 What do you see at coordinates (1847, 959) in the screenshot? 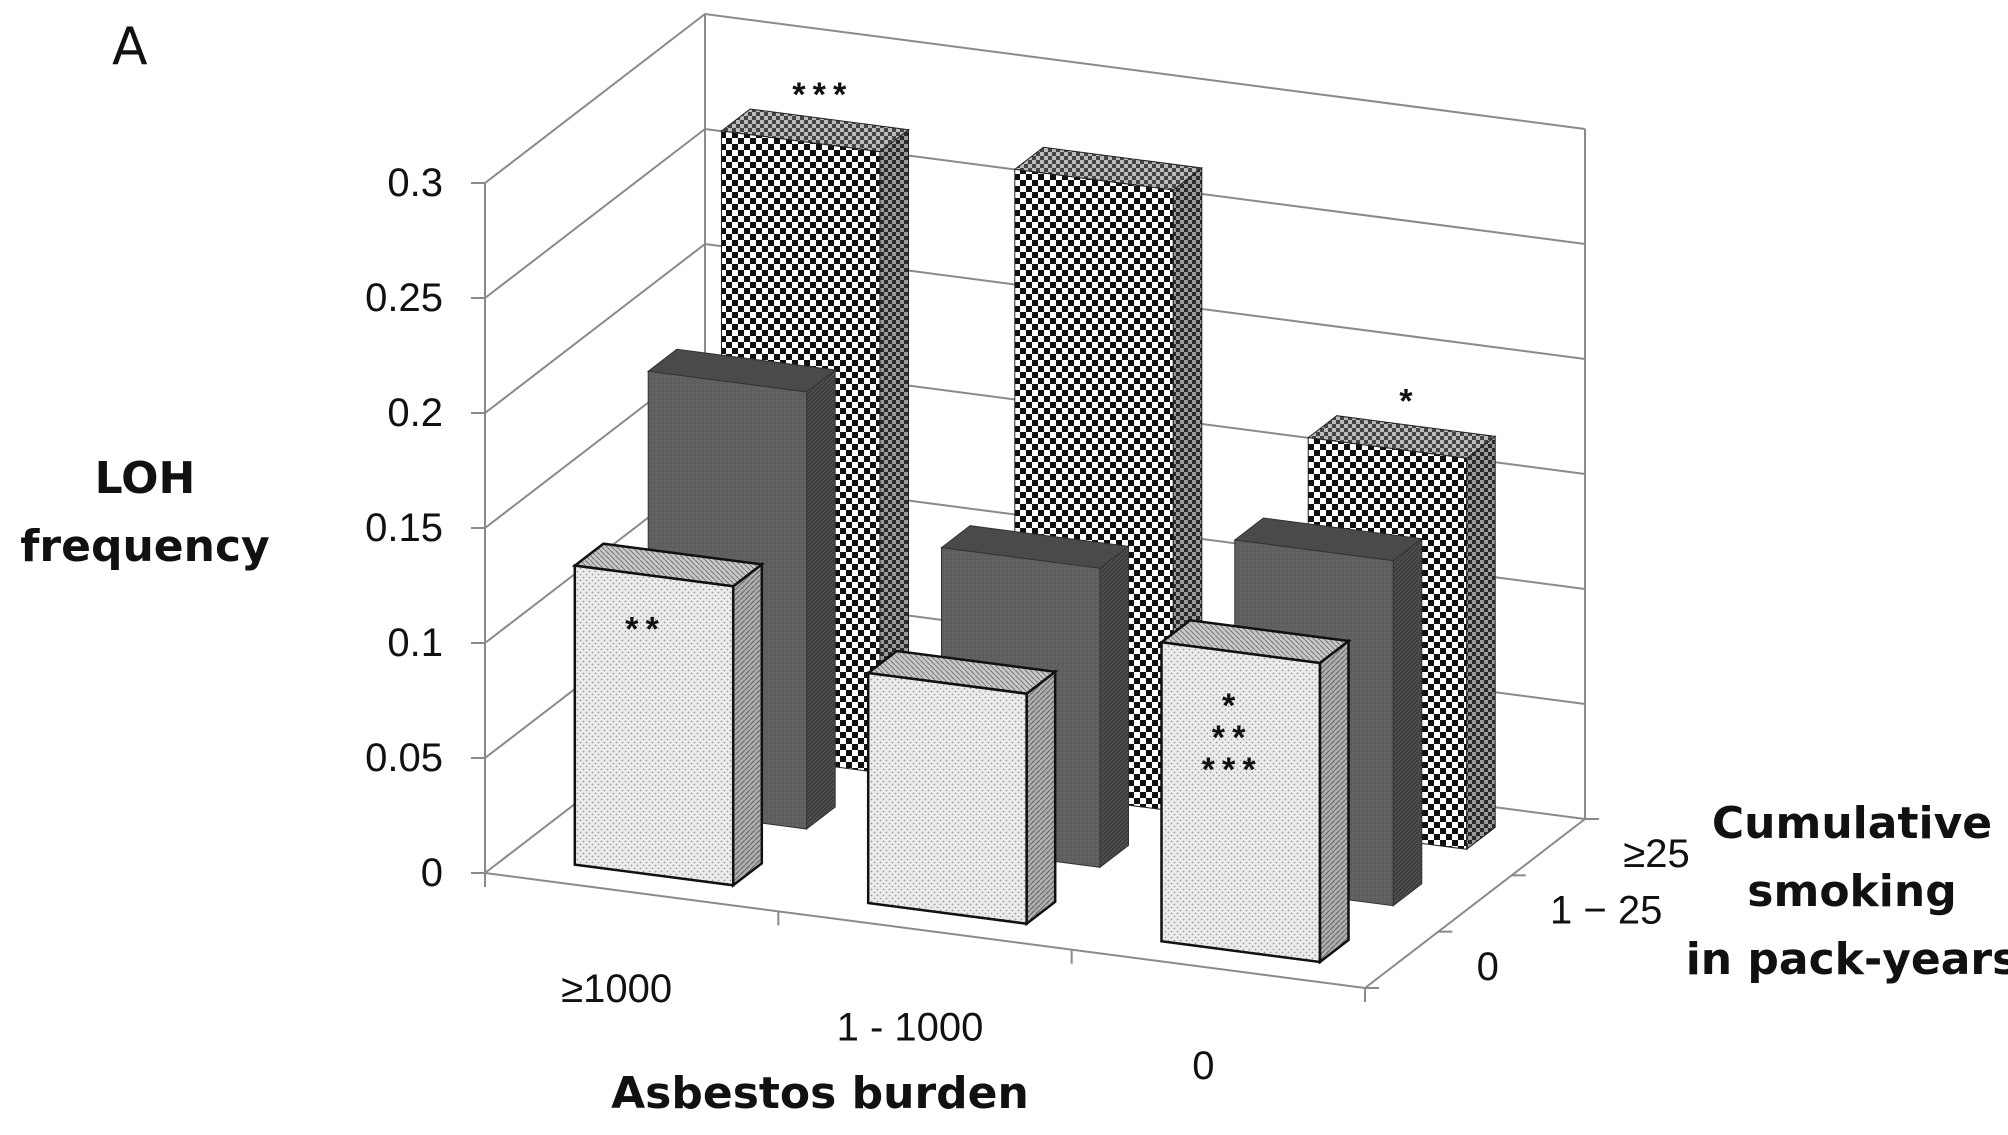
I see `depth-axis-title: in pack-years` at bounding box center [1847, 959].